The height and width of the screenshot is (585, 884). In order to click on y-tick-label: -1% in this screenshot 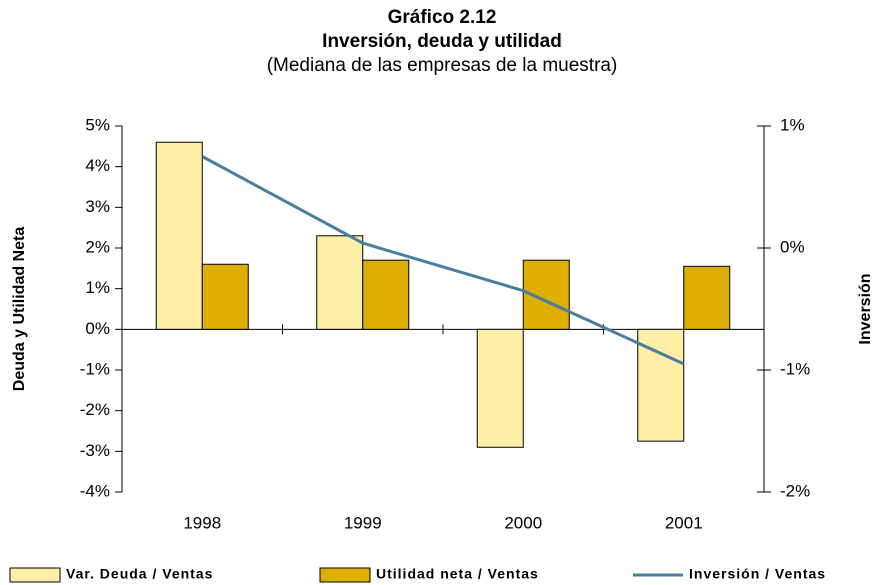, I will do `click(95, 368)`.